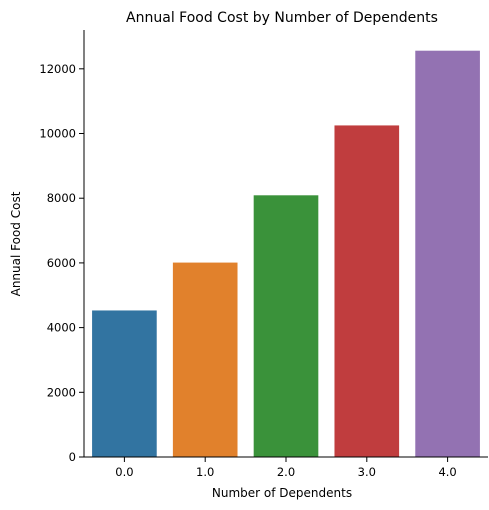  What do you see at coordinates (205, 472) in the screenshot?
I see `x-tick-label-1: 1.0` at bounding box center [205, 472].